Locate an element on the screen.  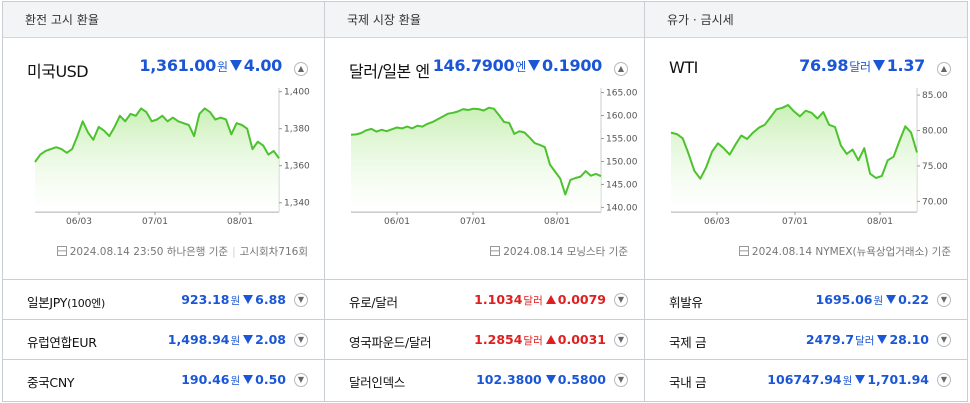
row-change: 0.50 is located at coordinates (270, 379).